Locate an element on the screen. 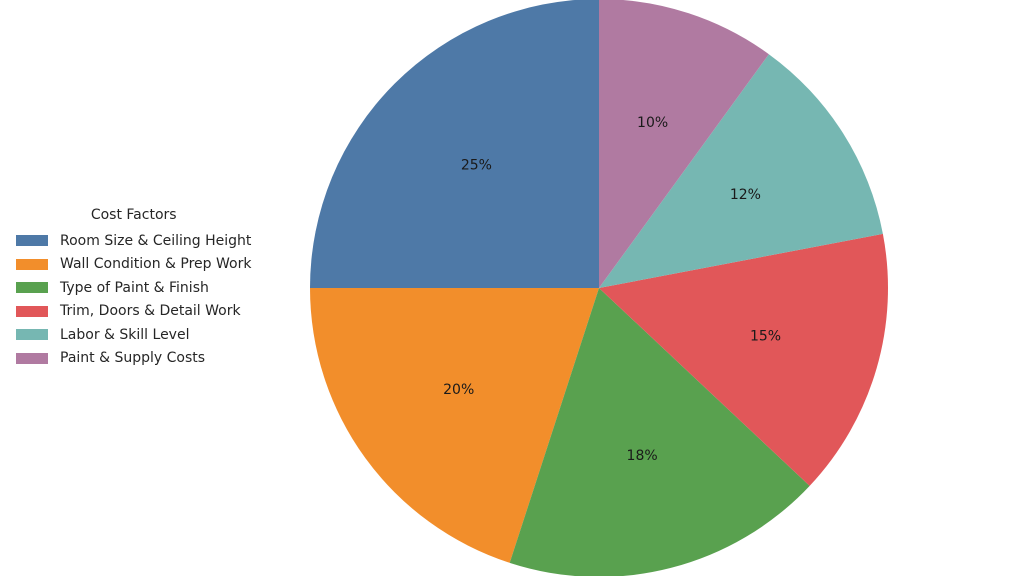  legend-title: Cost Factors is located at coordinates (133, 215).